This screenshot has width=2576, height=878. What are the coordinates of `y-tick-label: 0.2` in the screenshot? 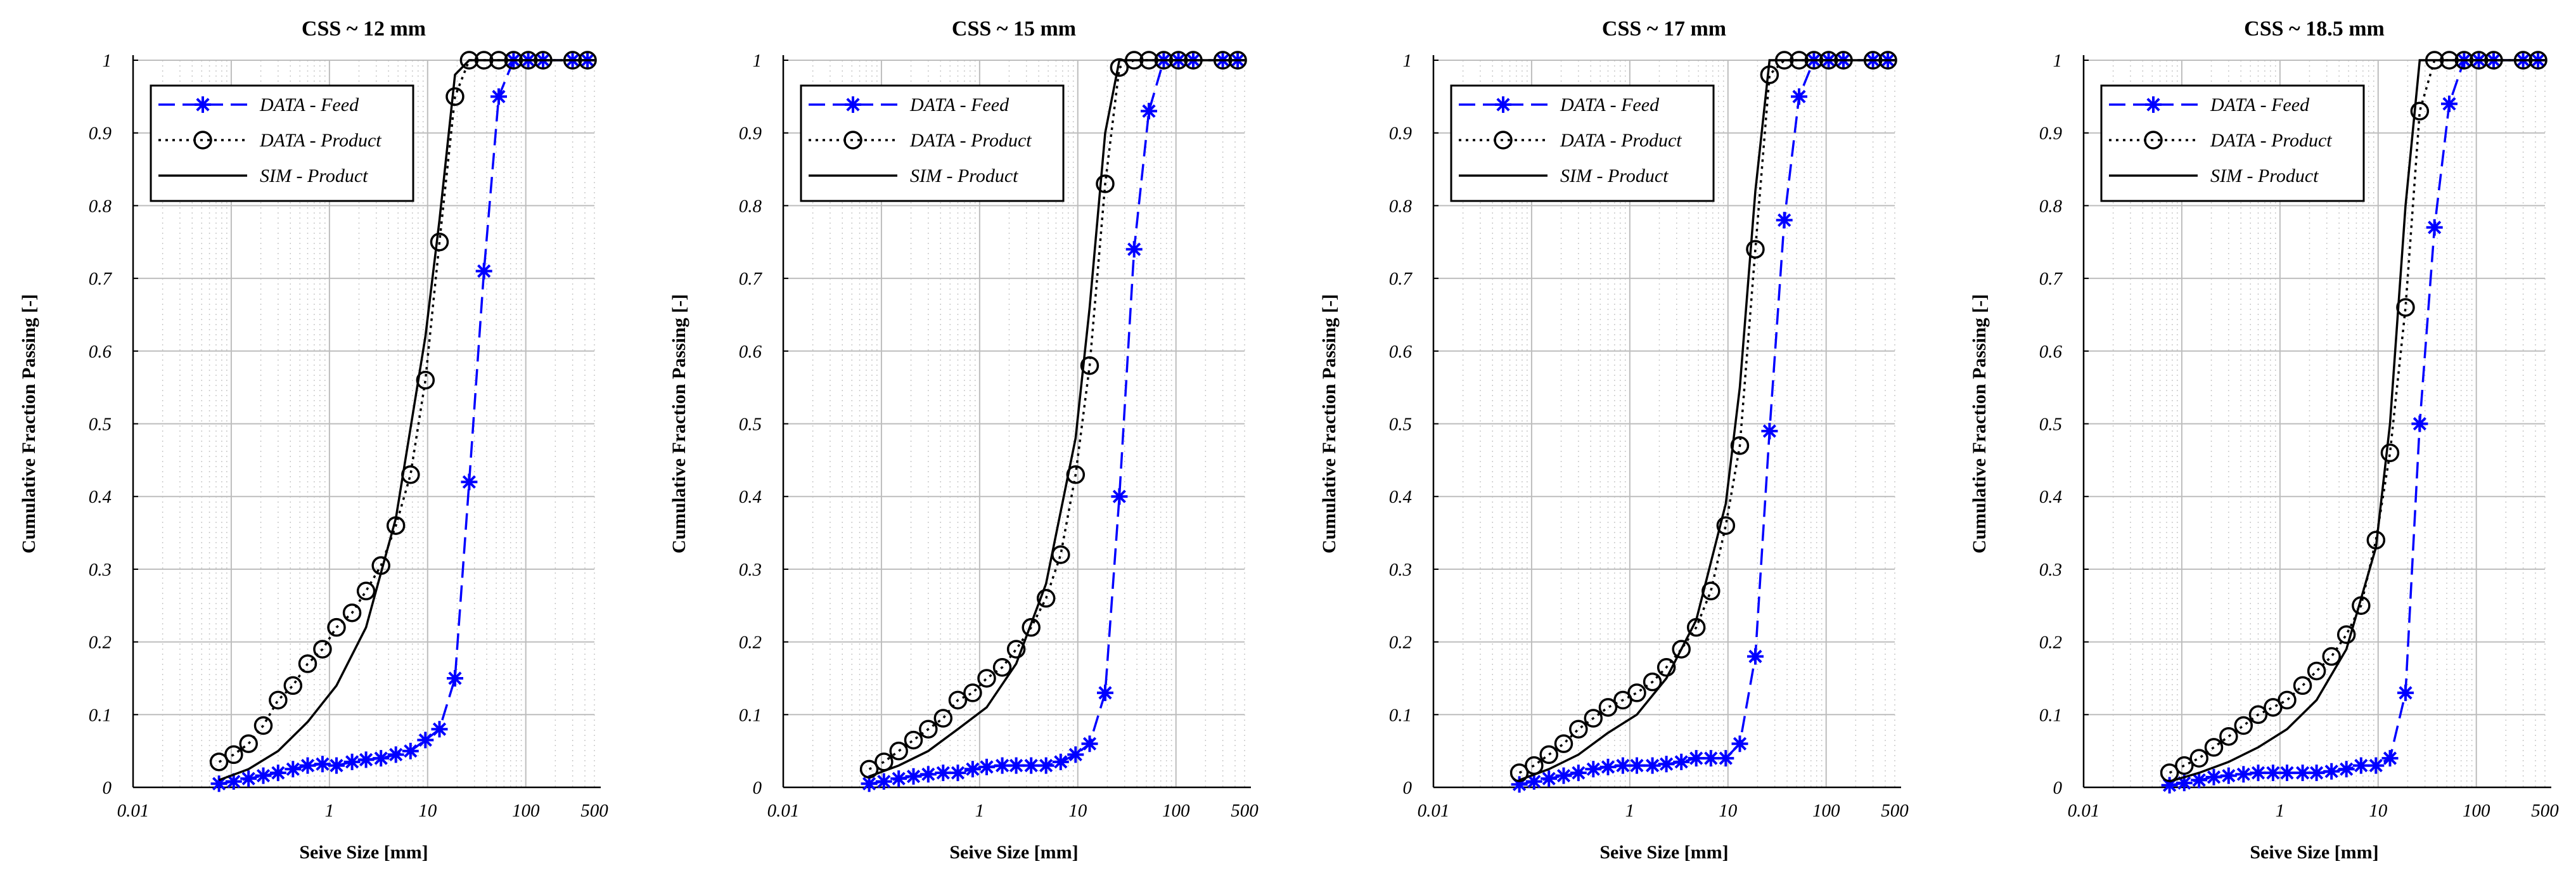 It's located at (1400, 643).